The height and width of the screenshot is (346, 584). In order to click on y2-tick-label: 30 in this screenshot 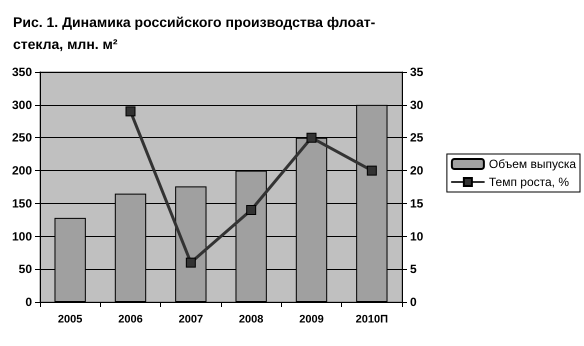, I will do `click(417, 105)`.